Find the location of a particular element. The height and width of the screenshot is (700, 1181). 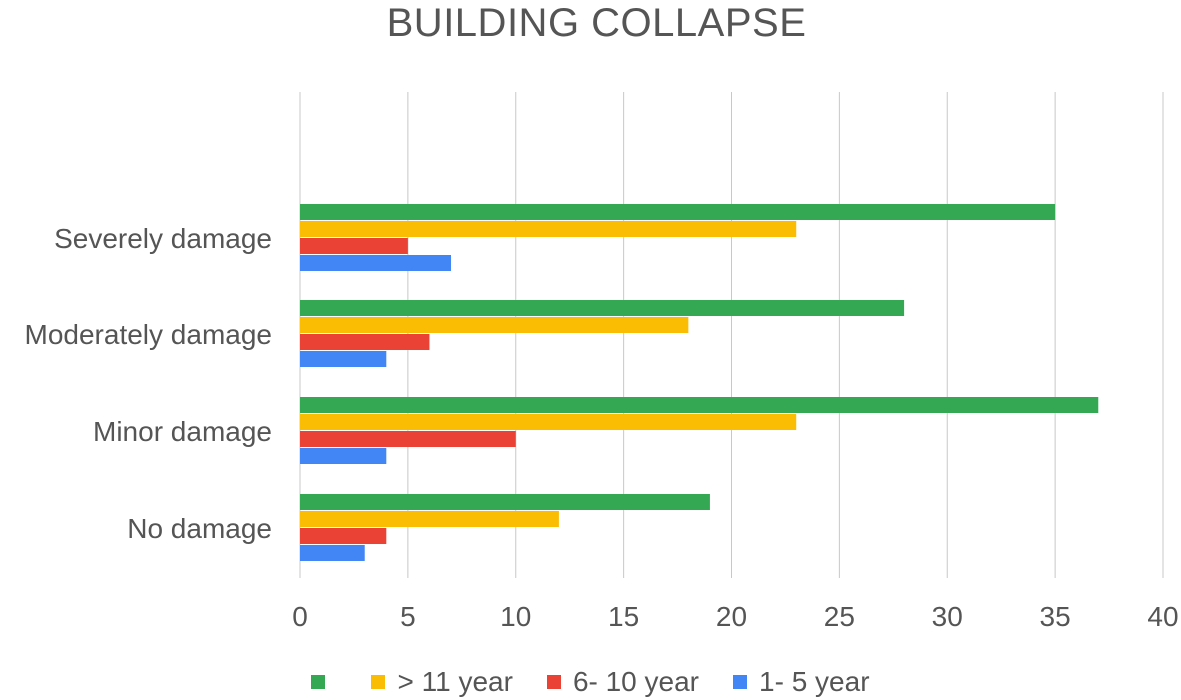

legend-item: 1- 5 year is located at coordinates (801, 682).